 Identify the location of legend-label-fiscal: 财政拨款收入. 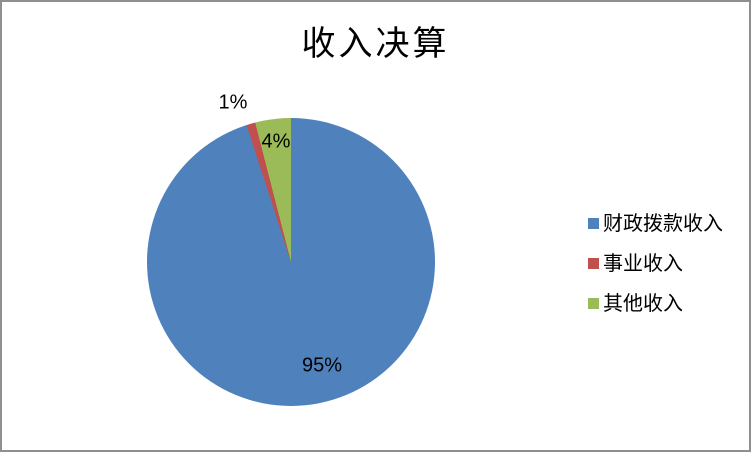
(663, 223).